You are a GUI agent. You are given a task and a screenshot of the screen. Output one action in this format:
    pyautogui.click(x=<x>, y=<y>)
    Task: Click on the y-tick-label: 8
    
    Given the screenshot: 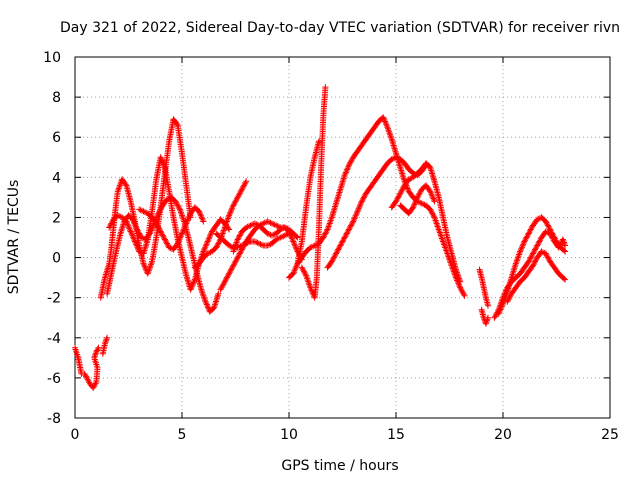 What is the action you would take?
    pyautogui.click(x=56, y=98)
    